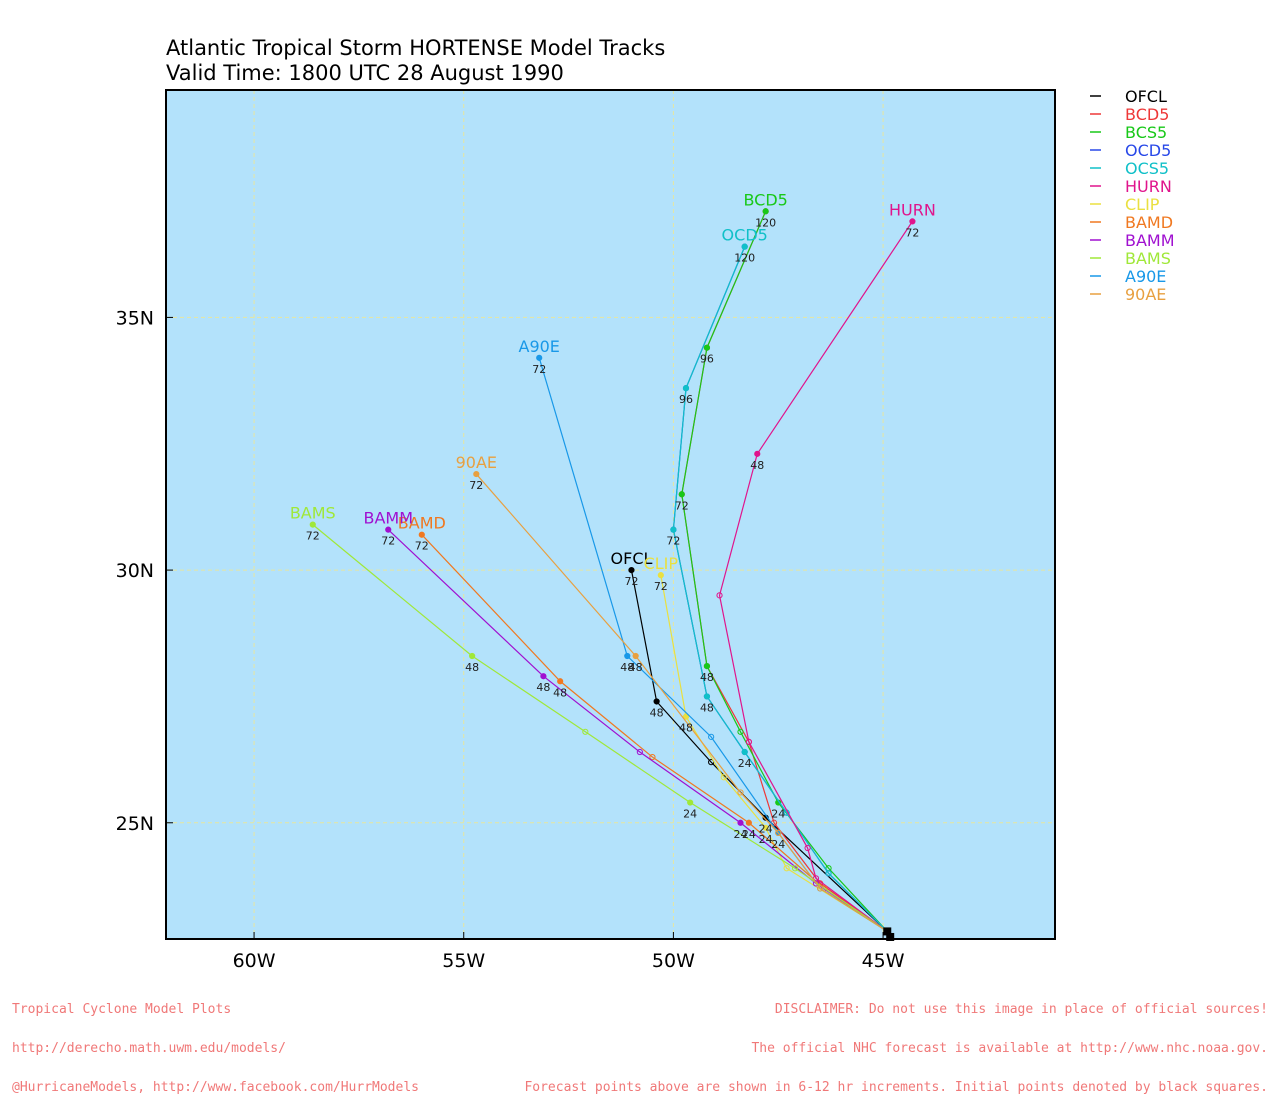 The image size is (1280, 1107). Describe the element at coordinates (135, 824) in the screenshot. I see `y-tick-label: 25N` at that location.